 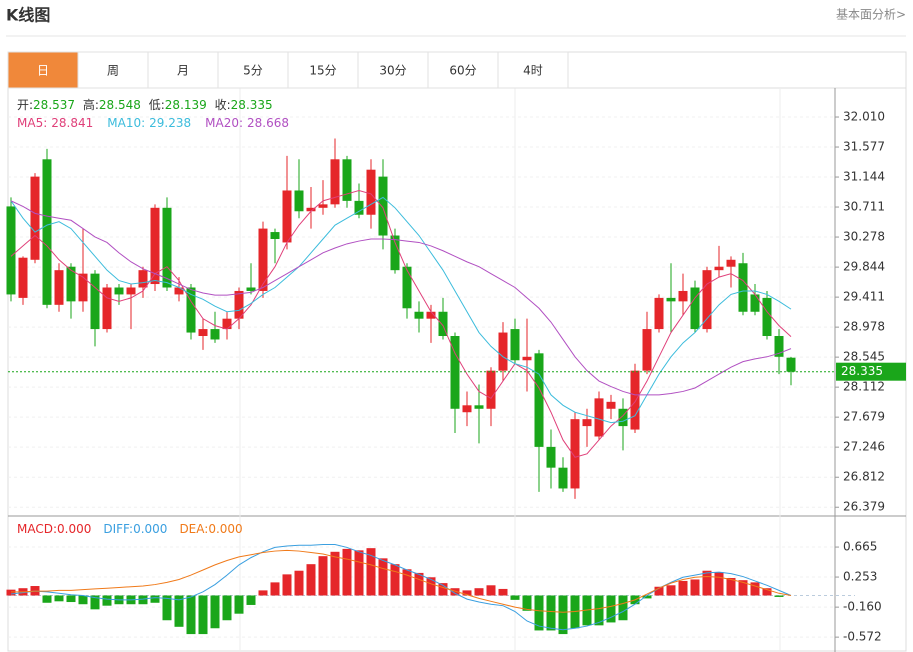 I want to click on tab-label: 60分, so click(x=462, y=71).